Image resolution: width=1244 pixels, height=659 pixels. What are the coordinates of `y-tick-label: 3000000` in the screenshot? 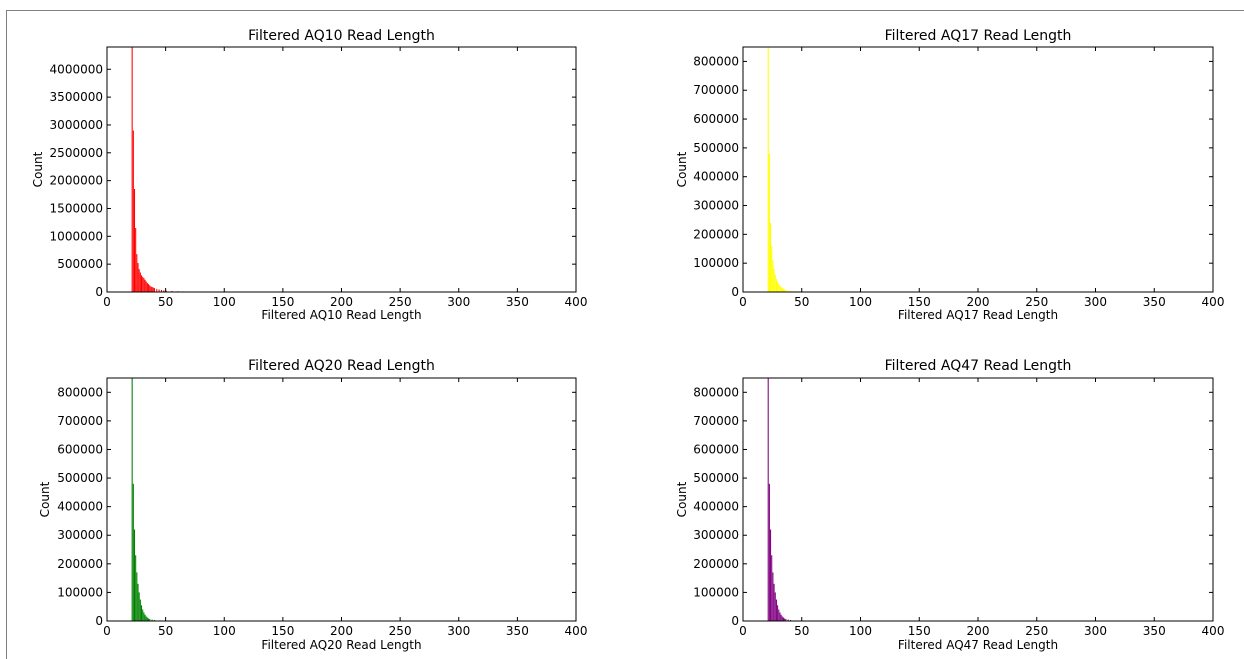 It's located at (76, 125).